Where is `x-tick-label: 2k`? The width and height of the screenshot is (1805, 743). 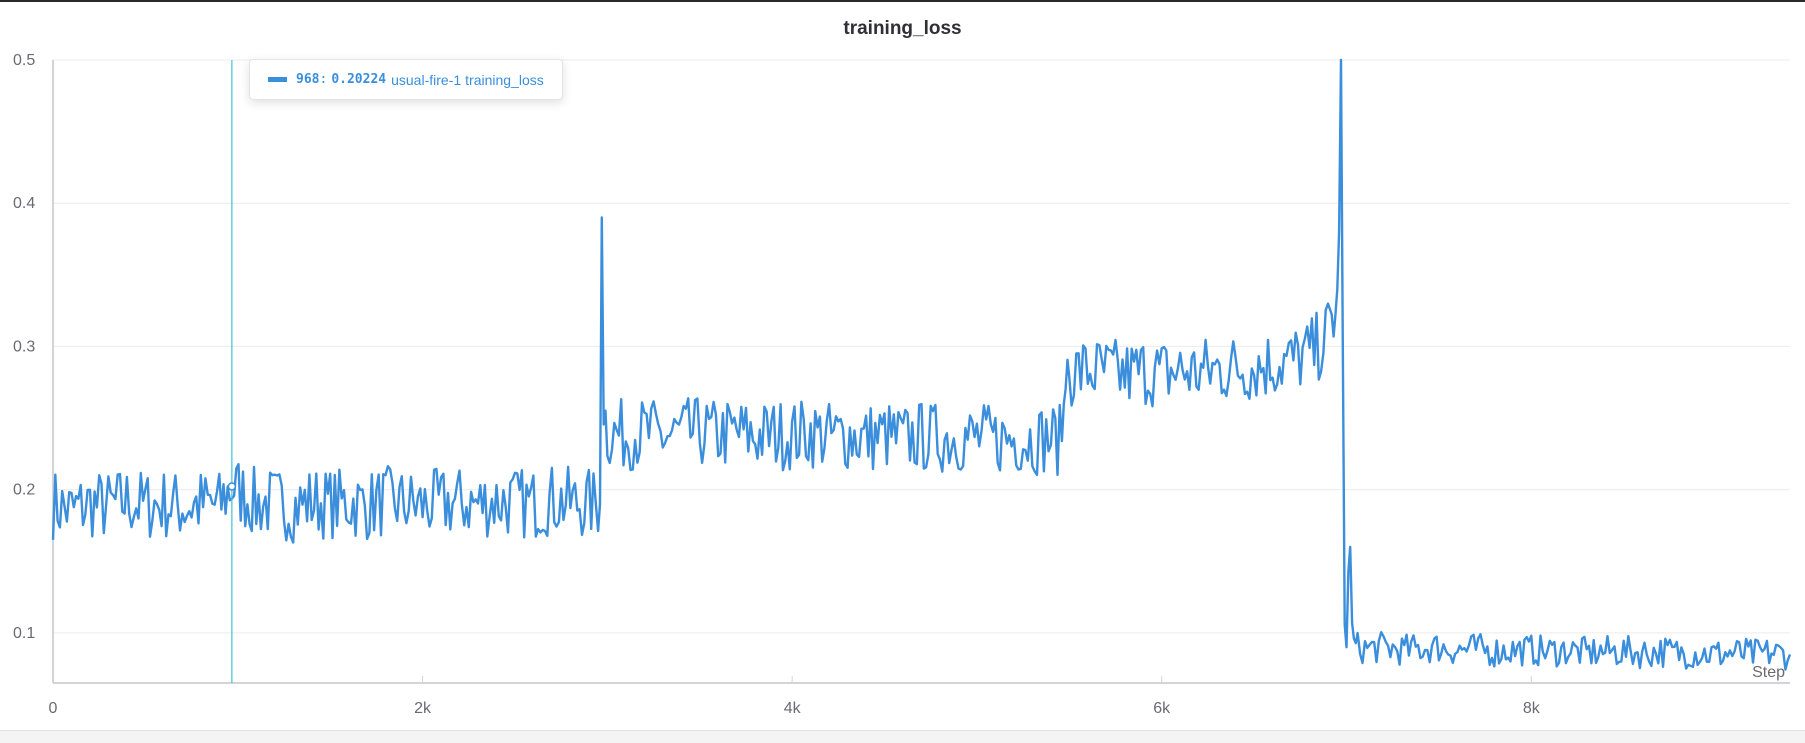
x-tick-label: 2k is located at coordinates (423, 708).